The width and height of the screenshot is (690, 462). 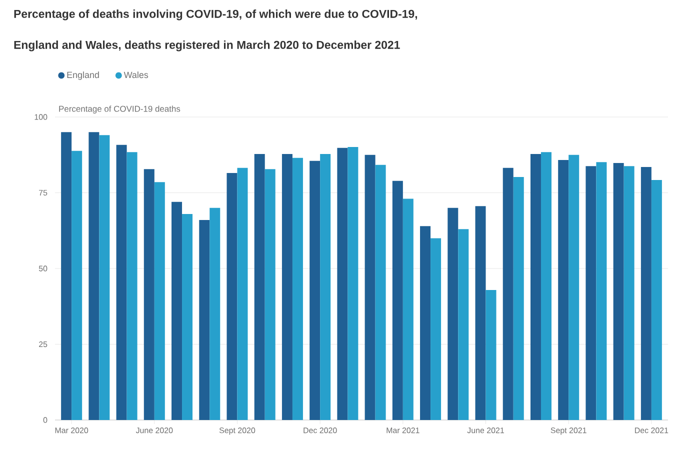 I want to click on chart-subtitle: England and Wales, deaths registered in March 2020 to December 2021, so click(x=207, y=46).